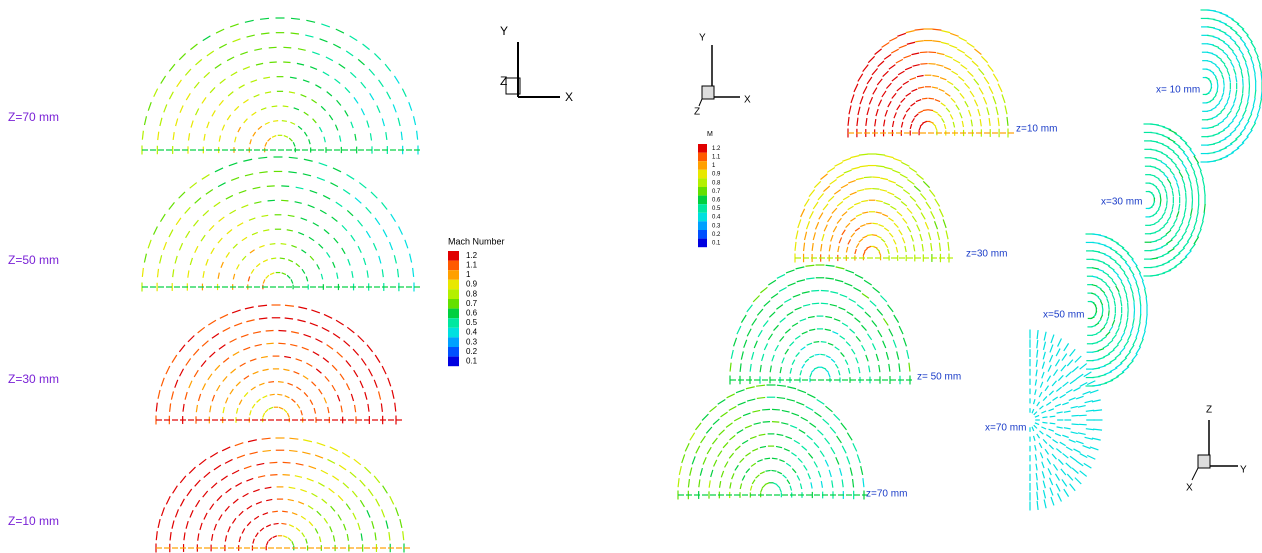 This screenshot has height=553, width=1262. Describe the element at coordinates (472, 255) in the screenshot. I see `colorbar-label: 1.2` at that location.